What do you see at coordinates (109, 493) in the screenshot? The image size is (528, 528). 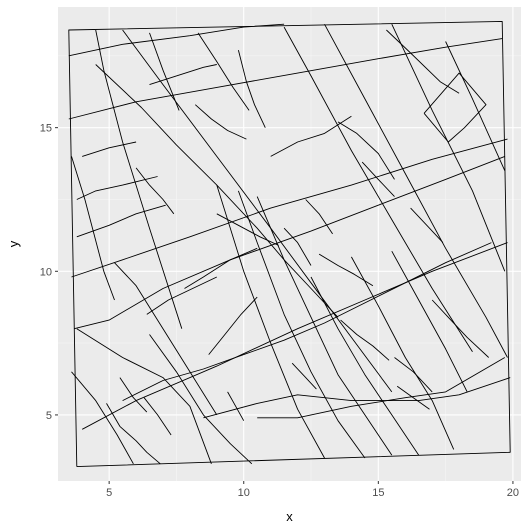 I see `x-tick-label: 5` at bounding box center [109, 493].